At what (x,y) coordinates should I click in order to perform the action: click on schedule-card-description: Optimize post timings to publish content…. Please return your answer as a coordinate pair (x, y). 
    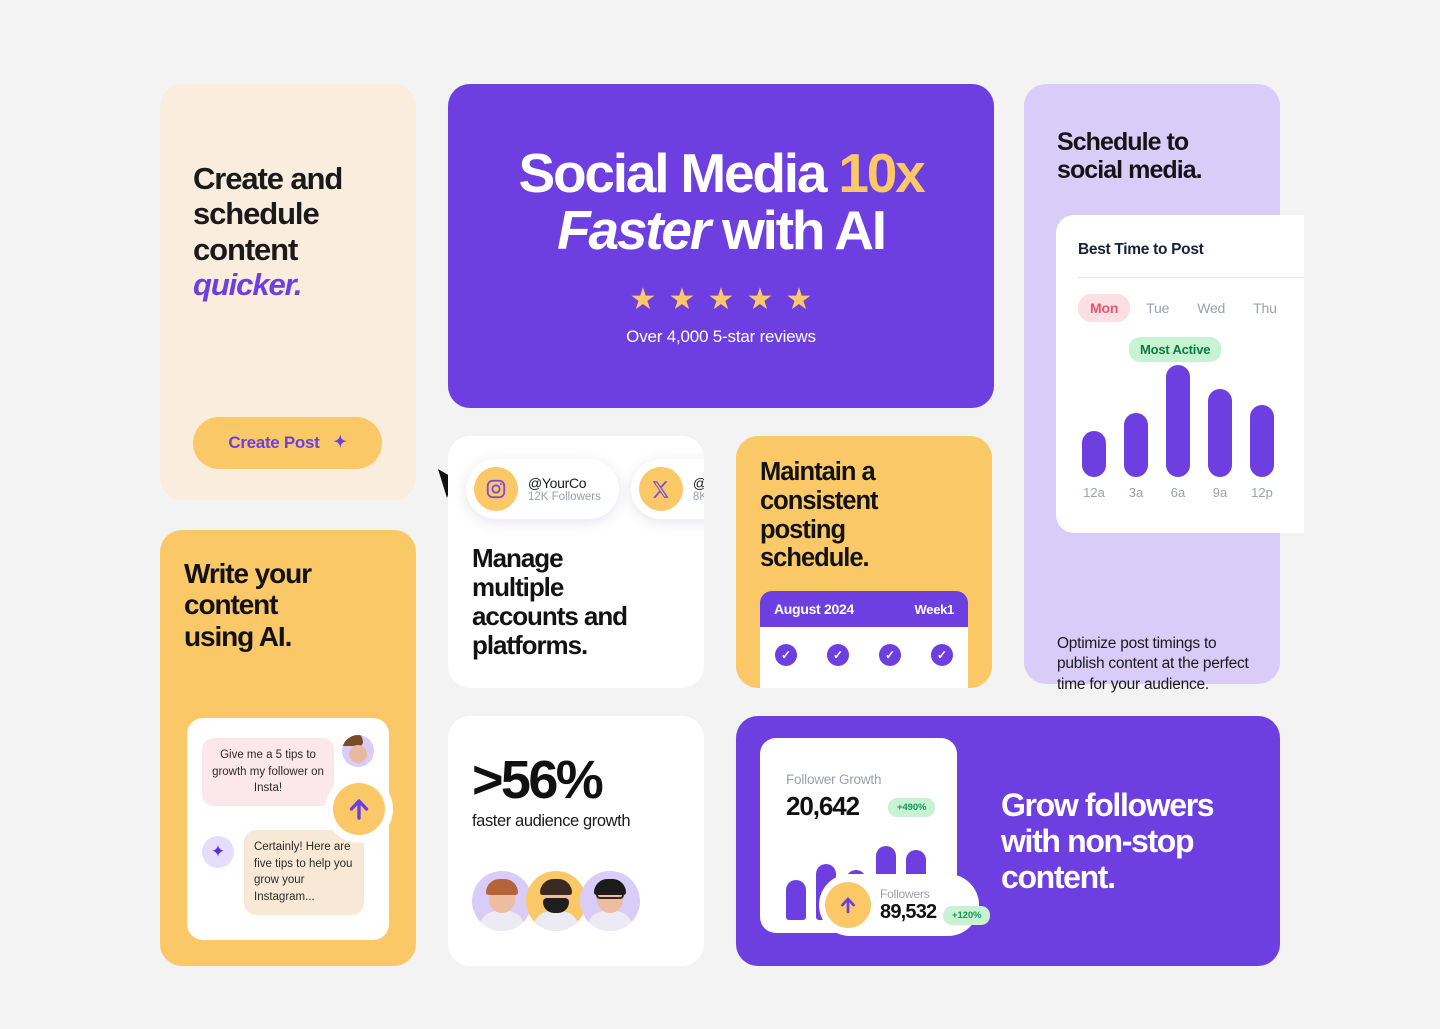
    Looking at the image, I should click on (1153, 664).